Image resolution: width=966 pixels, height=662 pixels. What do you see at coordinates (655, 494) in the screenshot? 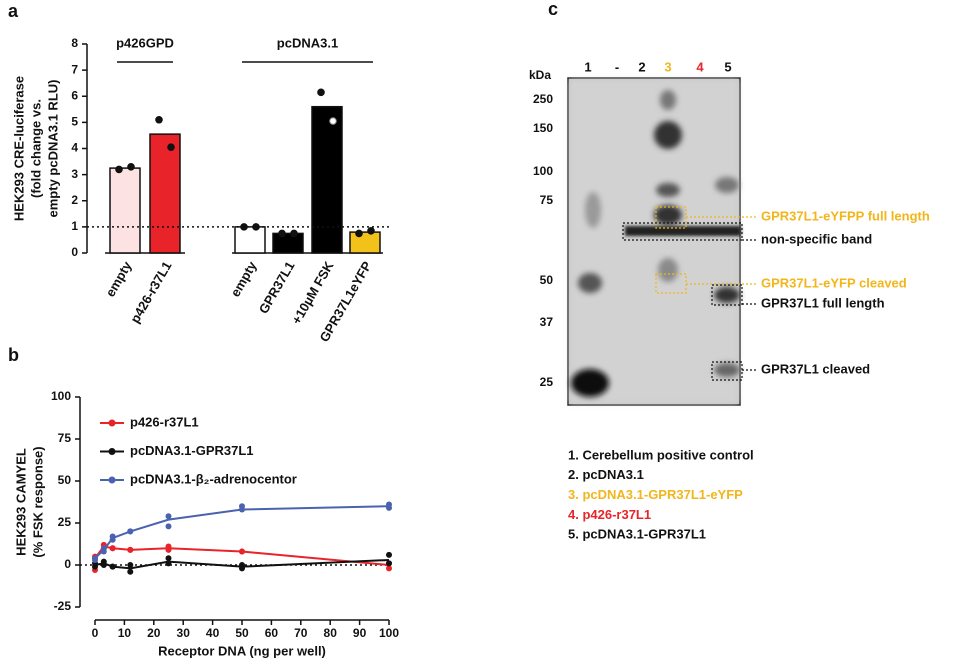
I see `lane-legend: 3. pcDNA3.1-GPR37L1-eYFP` at bounding box center [655, 494].